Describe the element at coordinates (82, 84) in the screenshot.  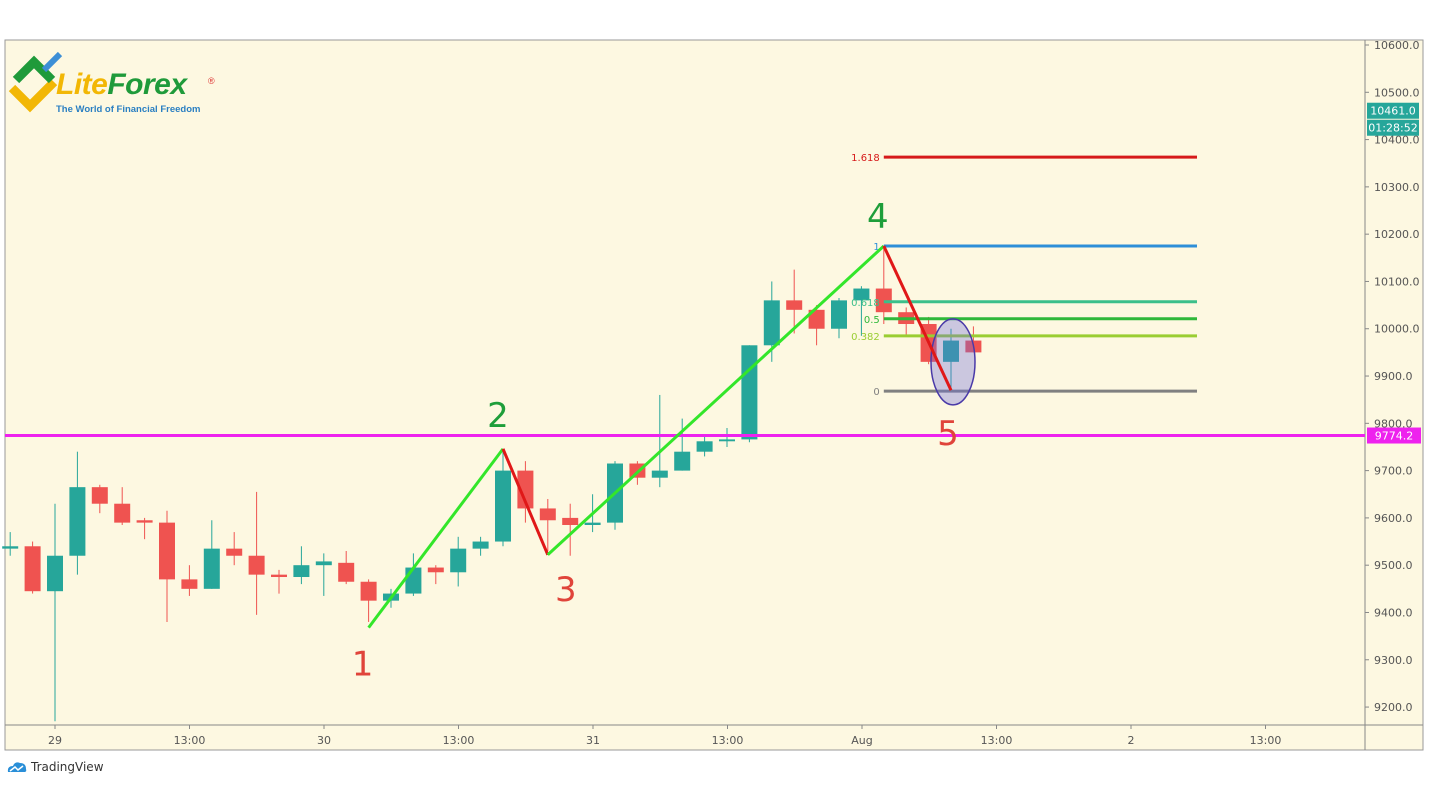
I see `logo-lite: Lite` at that location.